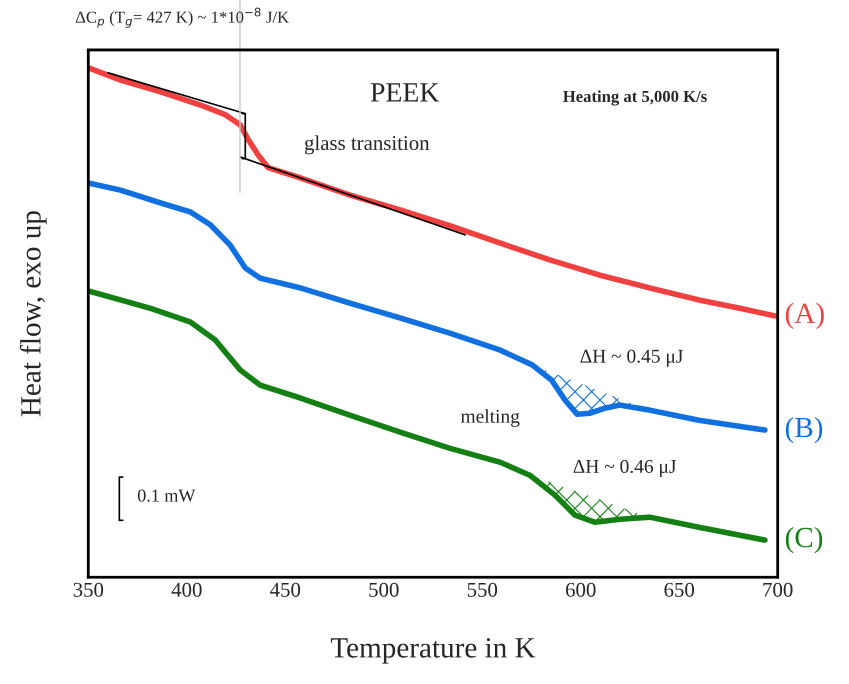  I want to click on x-tick-label: 700, so click(778, 589).